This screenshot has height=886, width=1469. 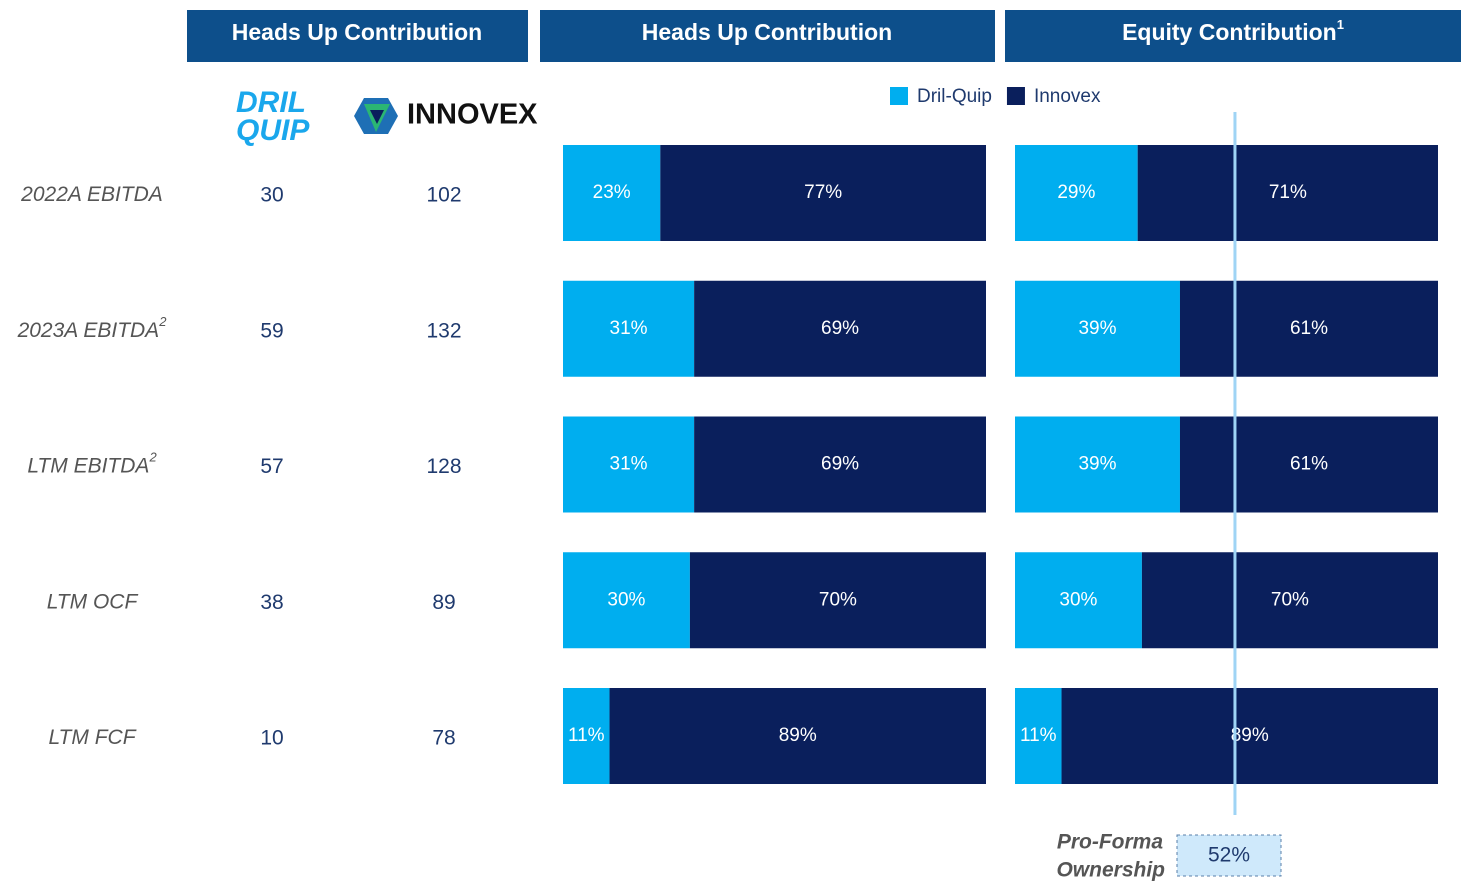 What do you see at coordinates (443, 602) in the screenshot?
I see `table-value: 89` at bounding box center [443, 602].